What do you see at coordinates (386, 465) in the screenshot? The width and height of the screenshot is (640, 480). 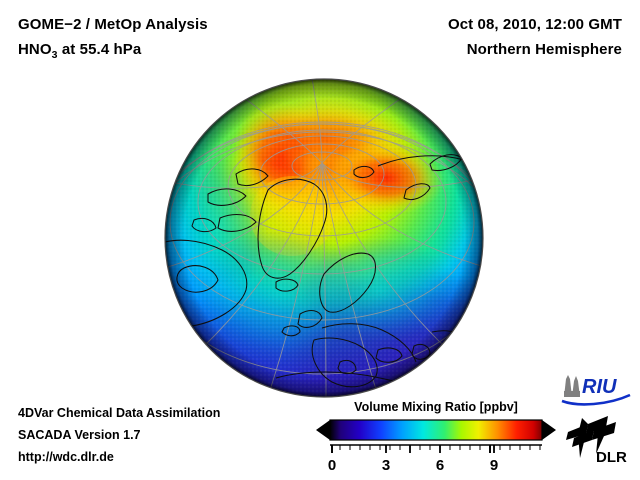 I see `colorbar-tick-label-3: 3` at bounding box center [386, 465].